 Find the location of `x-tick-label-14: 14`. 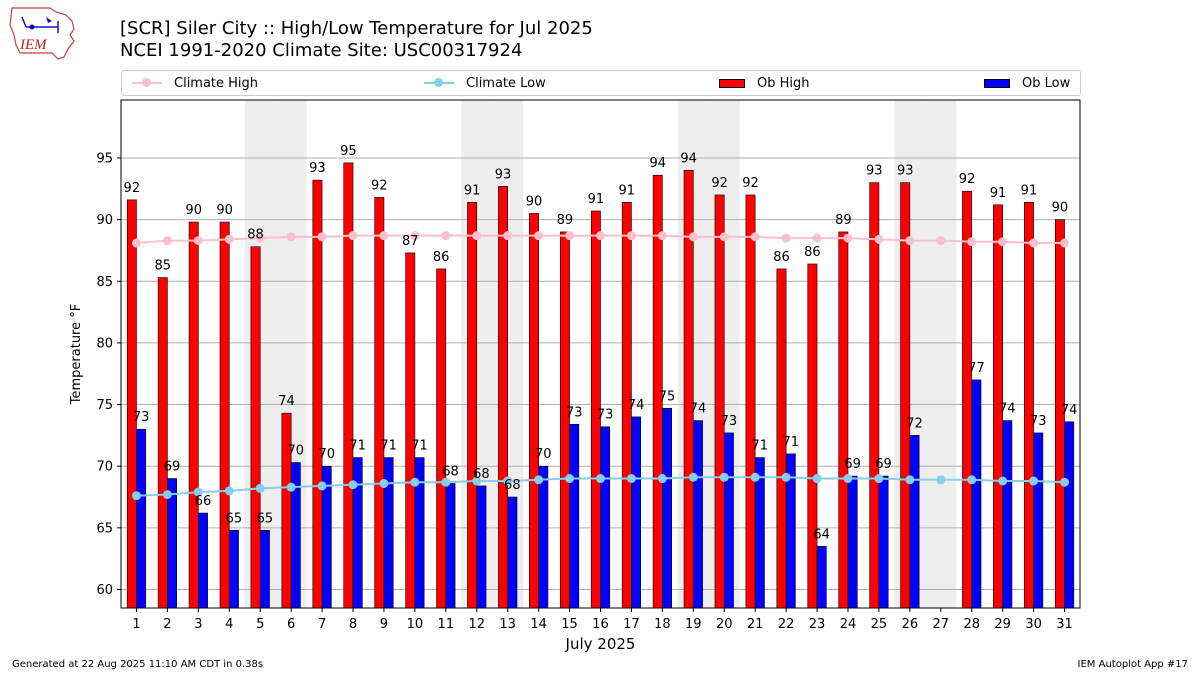

x-tick-label-14: 14 is located at coordinates (538, 624).